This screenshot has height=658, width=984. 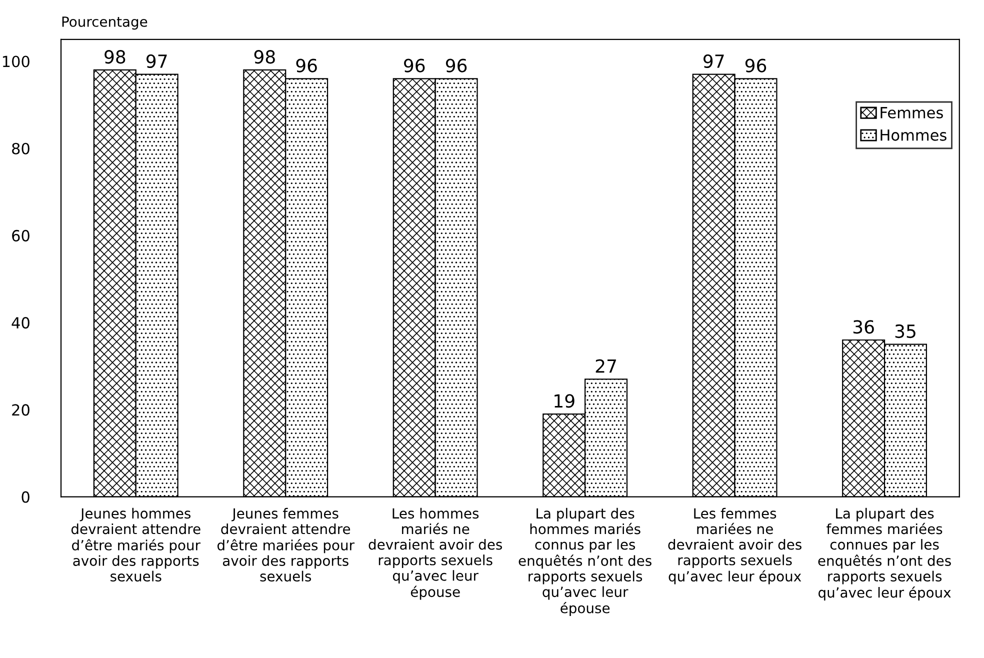 I want to click on x-tick-label: Jeunes femmes devraient attendre d’être mariées pour avoir des rapports sexuels, so click(x=285, y=545).